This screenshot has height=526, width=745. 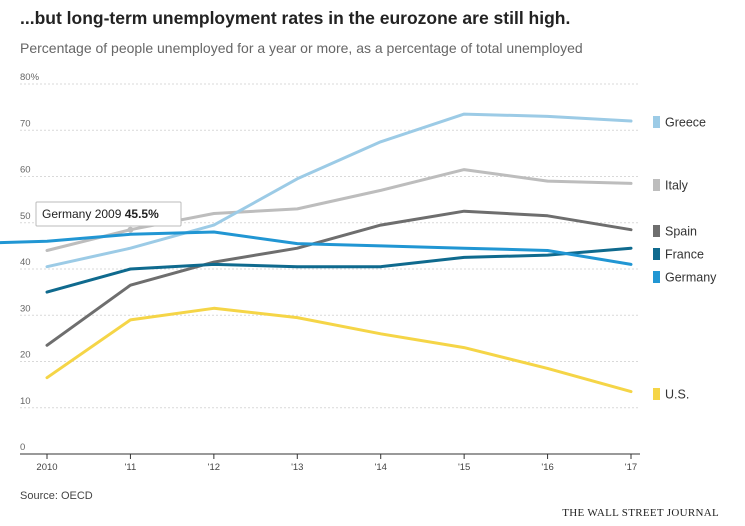 What do you see at coordinates (131, 467) in the screenshot?
I see `x-tick-label: '11` at bounding box center [131, 467].